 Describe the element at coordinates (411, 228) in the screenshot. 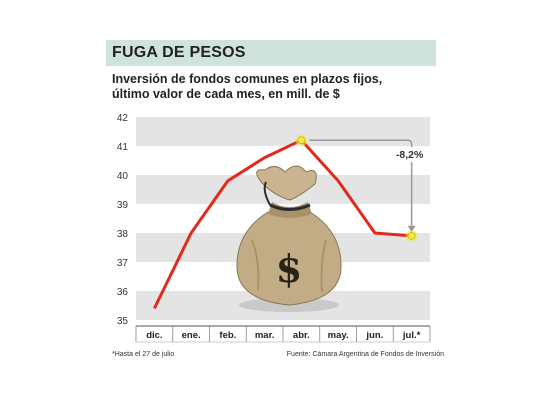

I see `annotation-arrowhead` at that location.